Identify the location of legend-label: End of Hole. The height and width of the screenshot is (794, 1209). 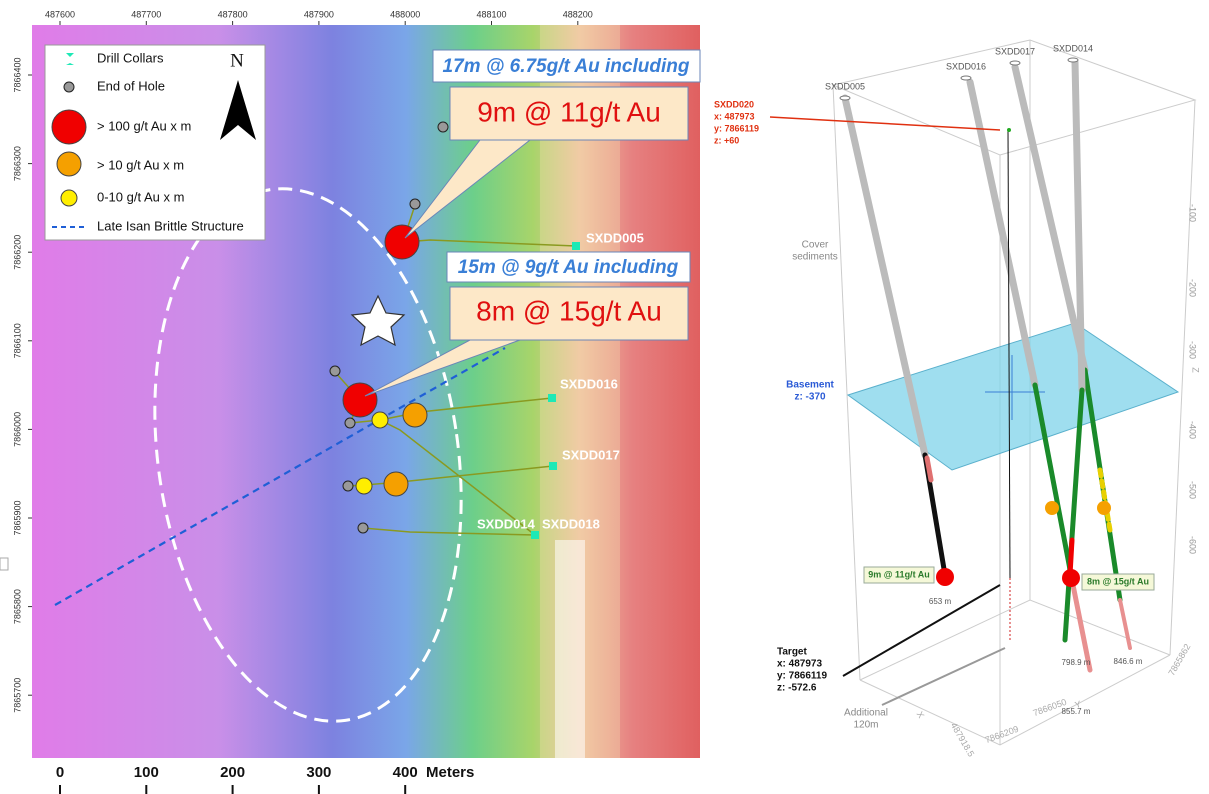
(131, 85).